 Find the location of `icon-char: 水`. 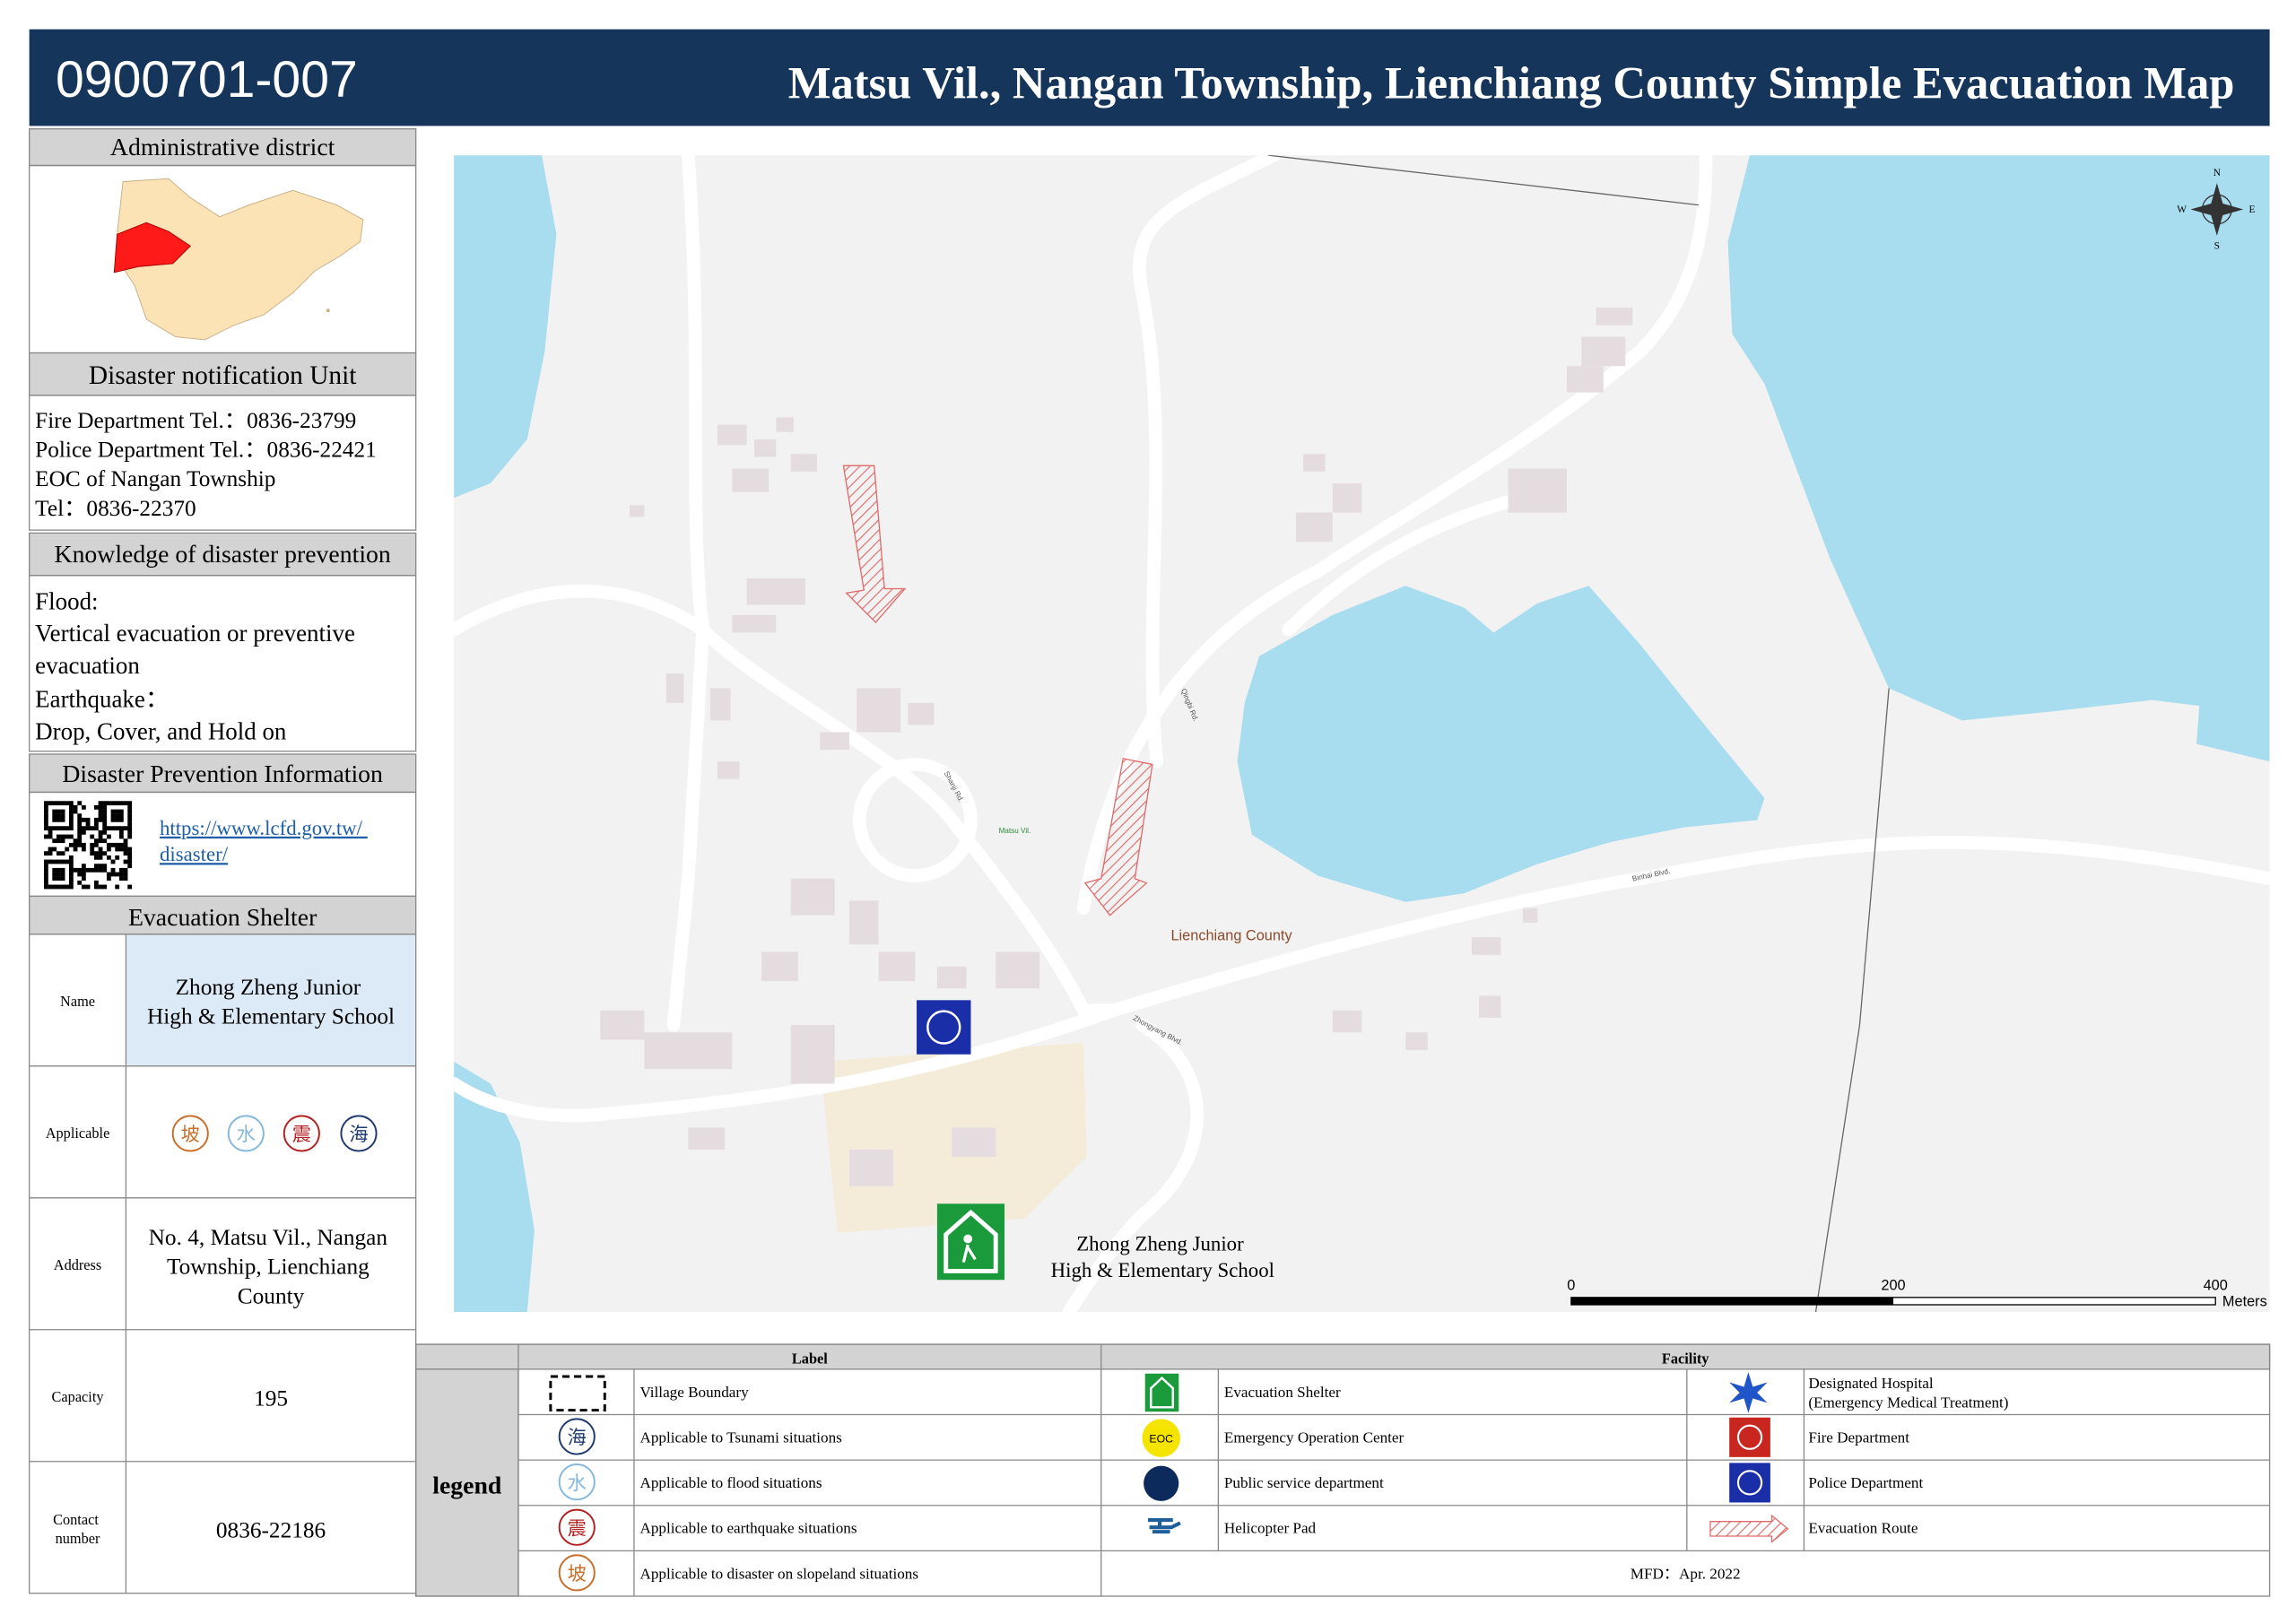

icon-char: 水 is located at coordinates (577, 1483).